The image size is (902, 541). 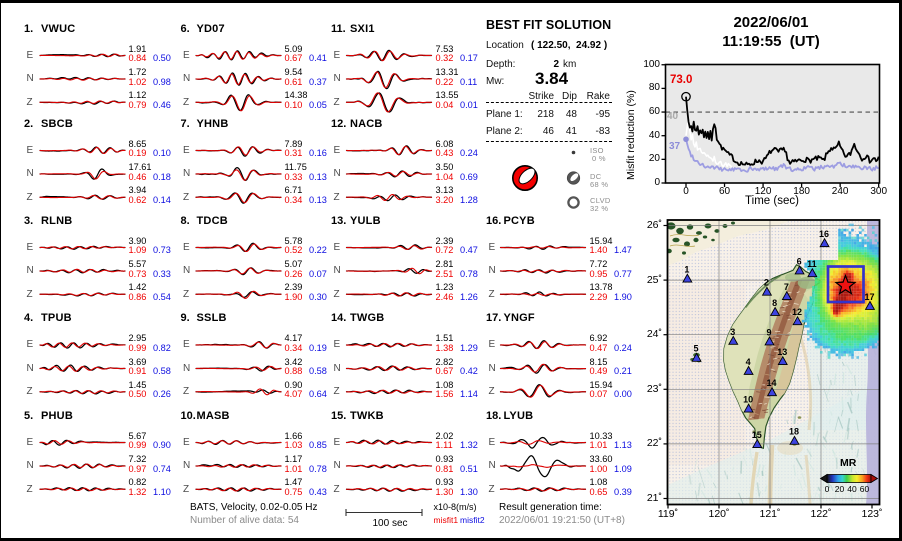 I want to click on station-number: 13., so click(x=339, y=220).